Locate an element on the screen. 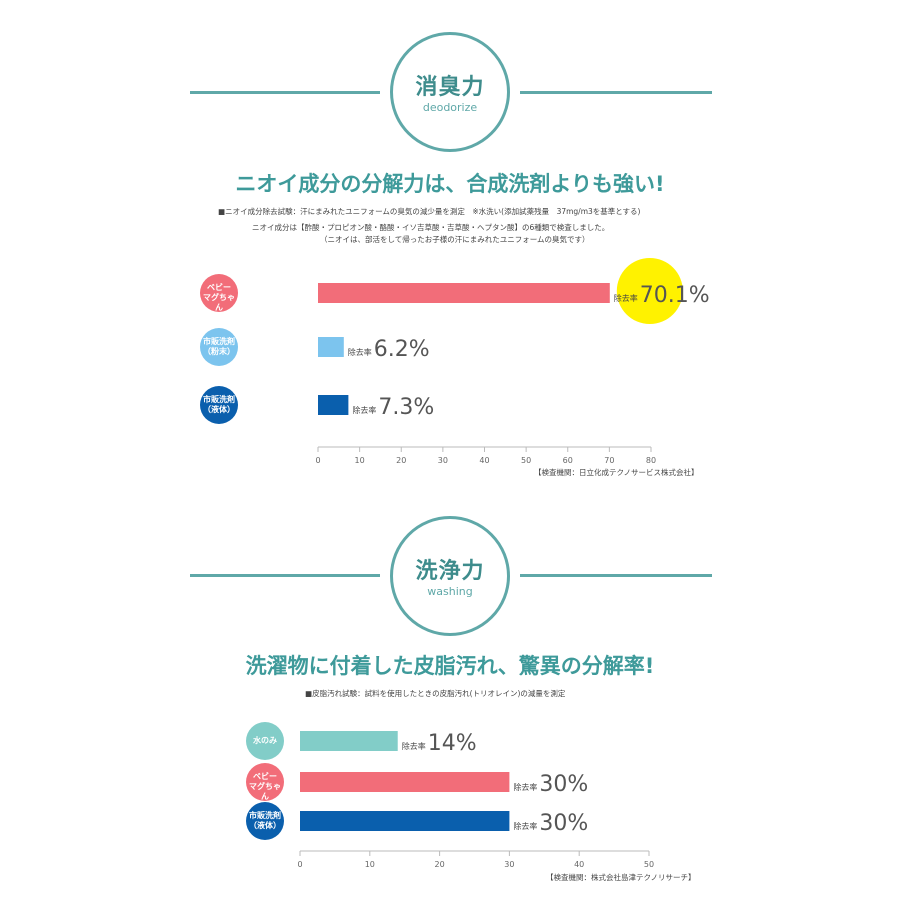  x-tick-label: 60 is located at coordinates (568, 460).